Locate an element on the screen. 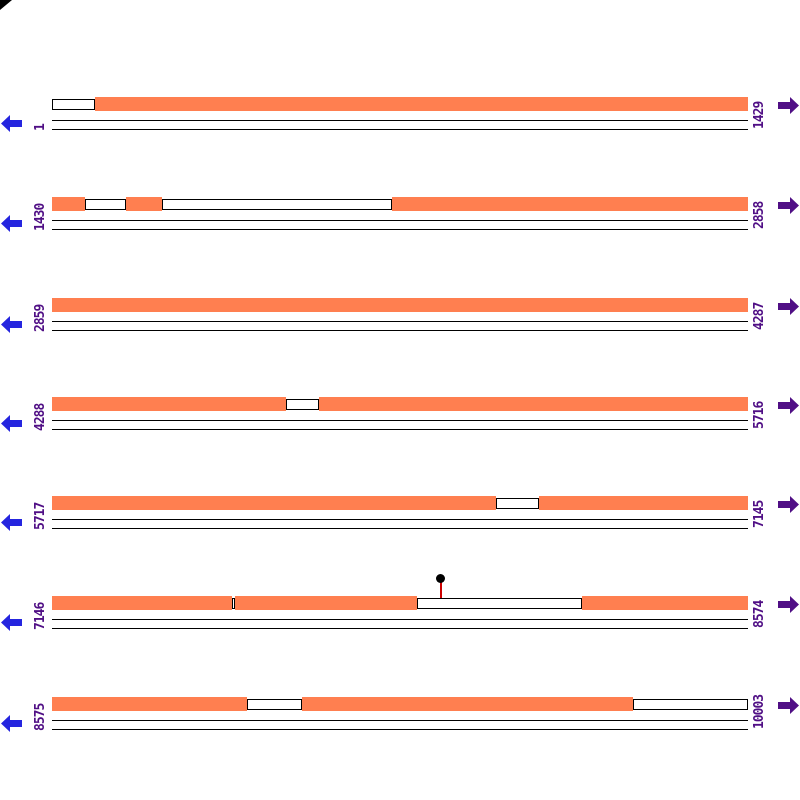 The height and width of the screenshot is (800, 800). track-row-4: 4288 5716 is located at coordinates (400, 419).